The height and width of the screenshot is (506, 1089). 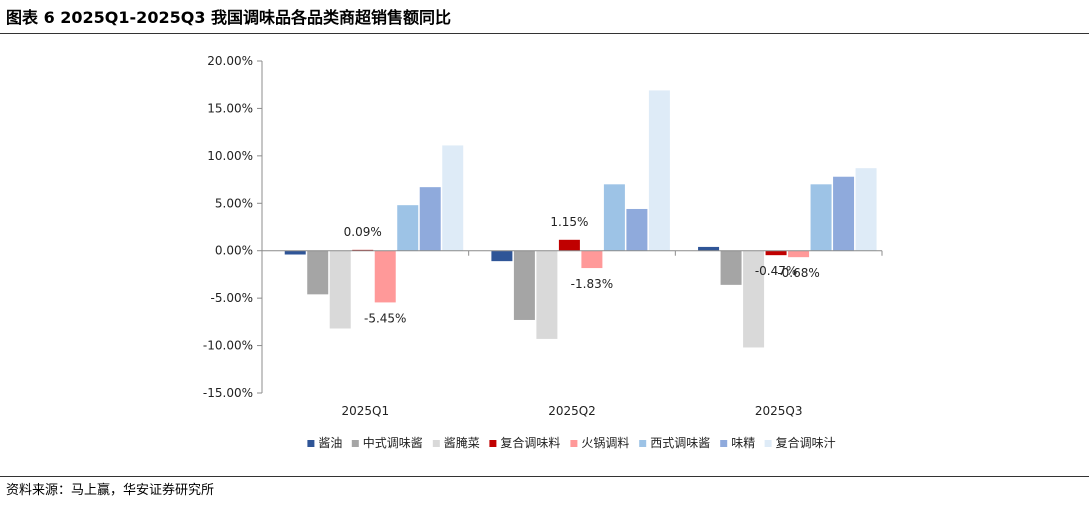 I want to click on data-label: -0.68%, so click(x=798, y=273).